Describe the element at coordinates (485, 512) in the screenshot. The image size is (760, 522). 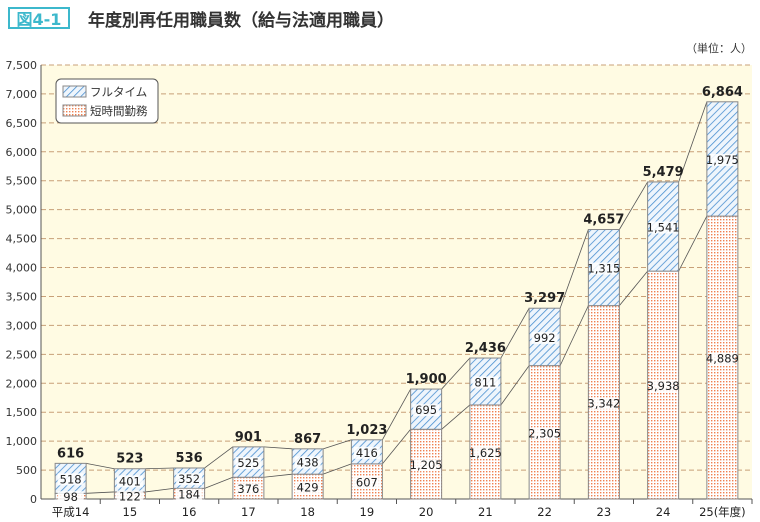
I see `x-tick-label: 21` at that location.